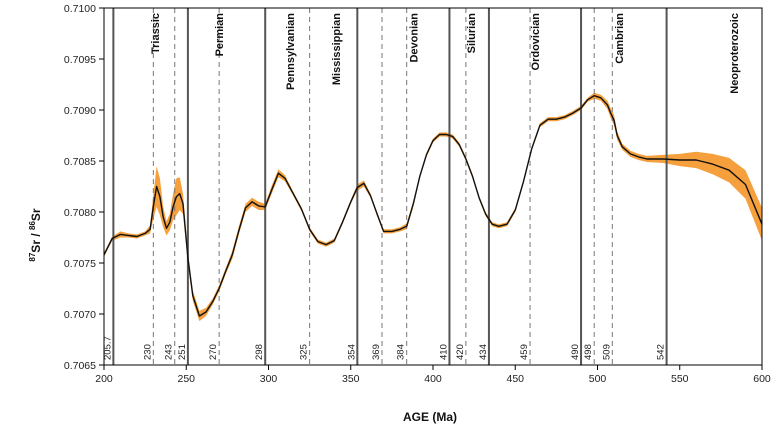  I want to click on boundary-label-542: 542, so click(661, 352).